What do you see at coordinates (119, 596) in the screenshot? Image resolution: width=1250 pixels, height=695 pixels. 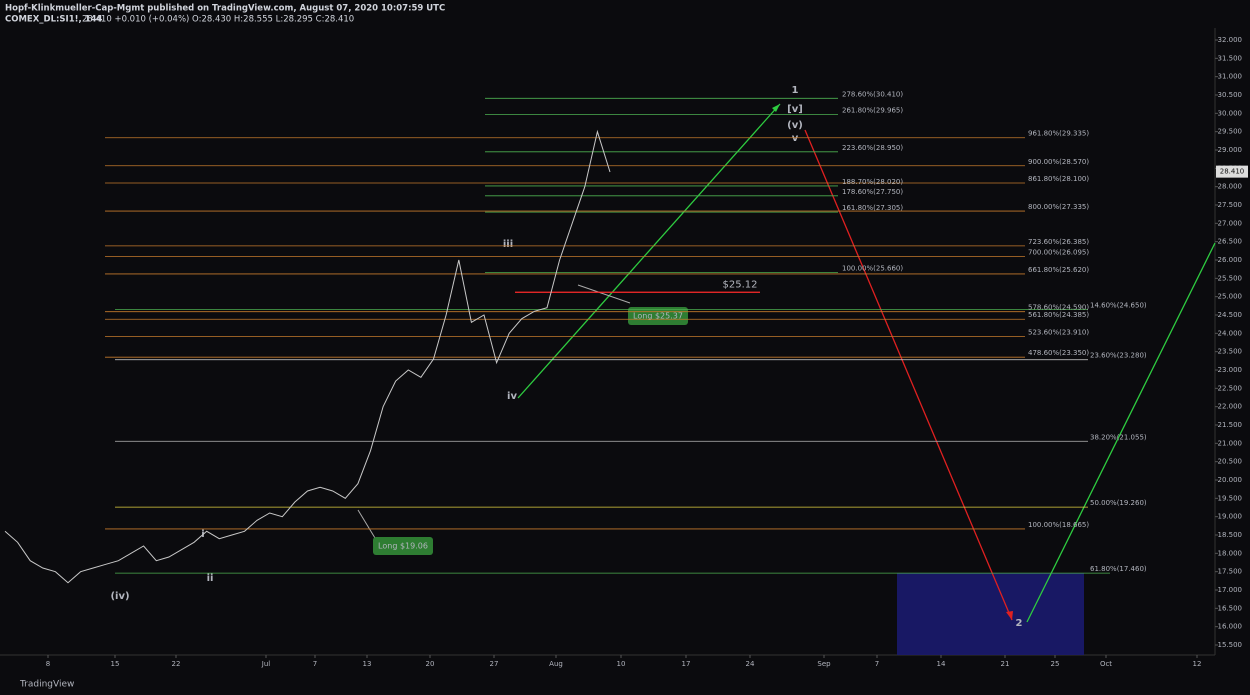 I see `wave-label: (iv)` at bounding box center [119, 596].